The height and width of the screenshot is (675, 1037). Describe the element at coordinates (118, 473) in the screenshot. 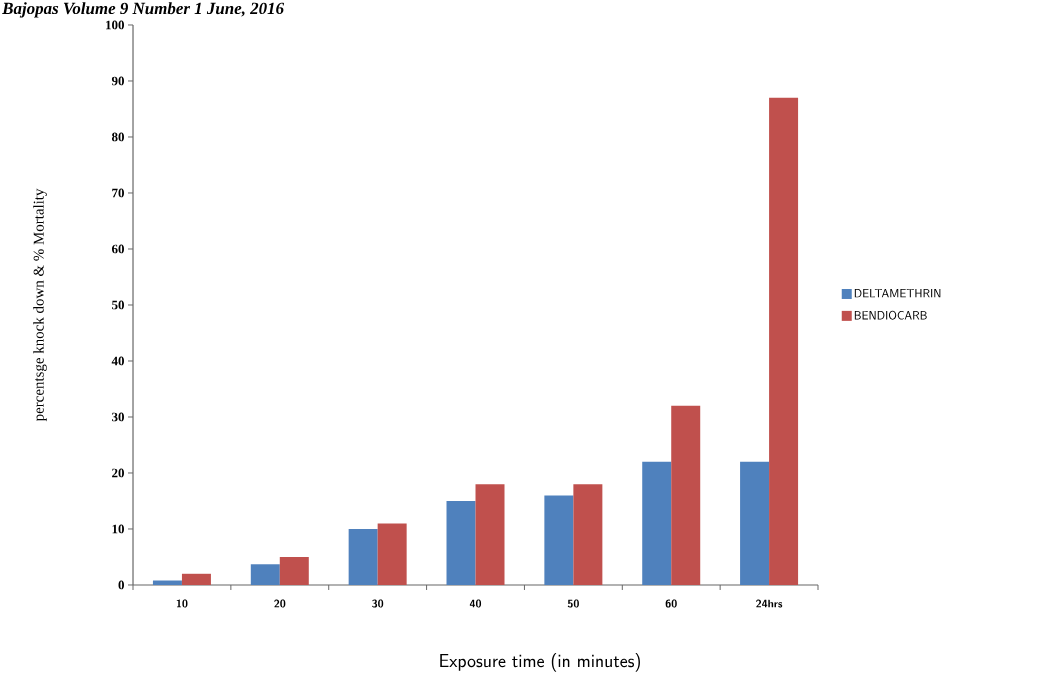

I see `y-tick-label: 20` at that location.